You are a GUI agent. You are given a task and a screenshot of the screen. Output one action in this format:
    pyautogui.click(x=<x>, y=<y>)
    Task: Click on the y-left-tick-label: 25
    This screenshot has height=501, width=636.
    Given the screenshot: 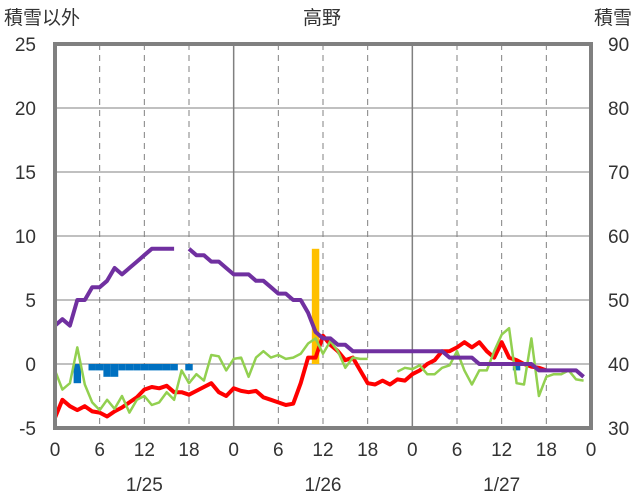 What is the action you would take?
    pyautogui.click(x=25, y=45)
    